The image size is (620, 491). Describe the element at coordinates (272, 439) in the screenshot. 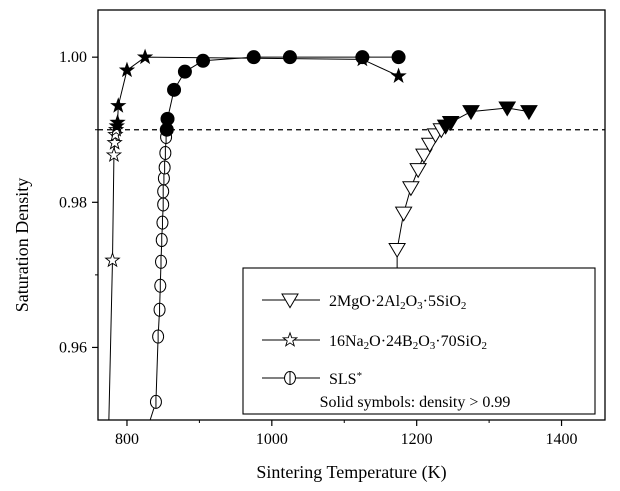

I see `x-tick-label: 1000` at that location.